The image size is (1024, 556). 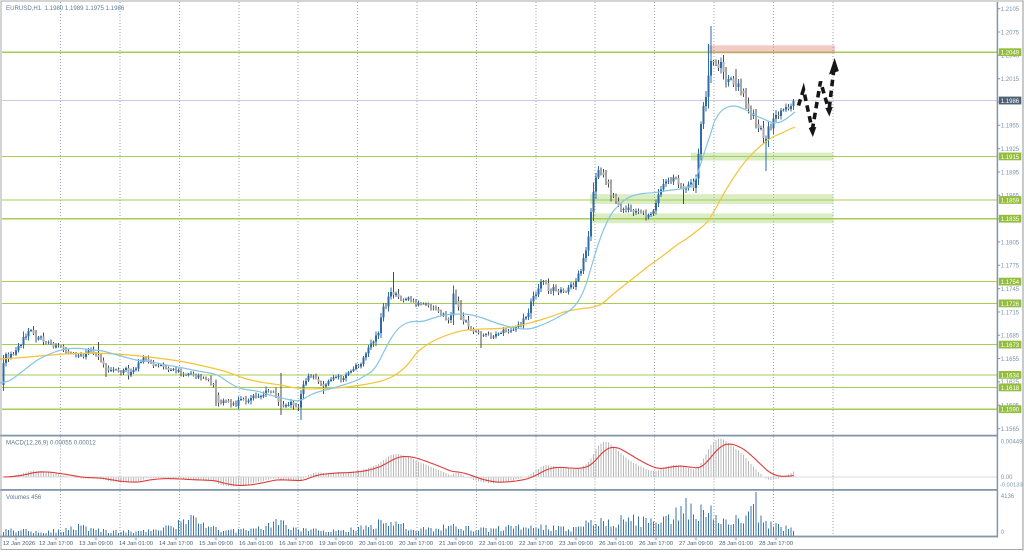 What do you see at coordinates (1010, 346) in the screenshot?
I see `svg-text: 1.1673` at bounding box center [1010, 346].